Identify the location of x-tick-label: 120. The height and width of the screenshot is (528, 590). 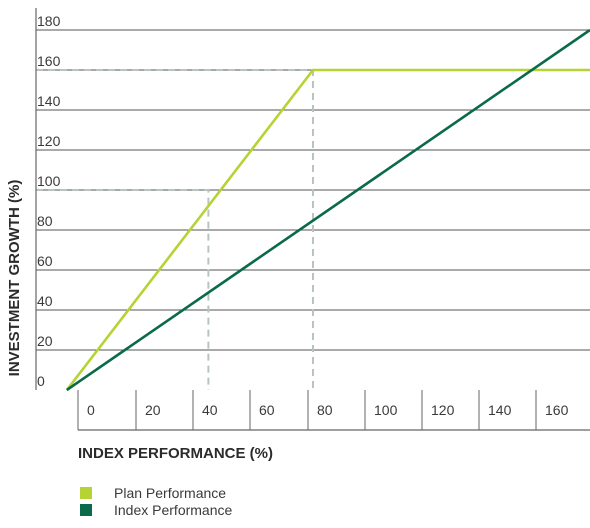
(443, 410).